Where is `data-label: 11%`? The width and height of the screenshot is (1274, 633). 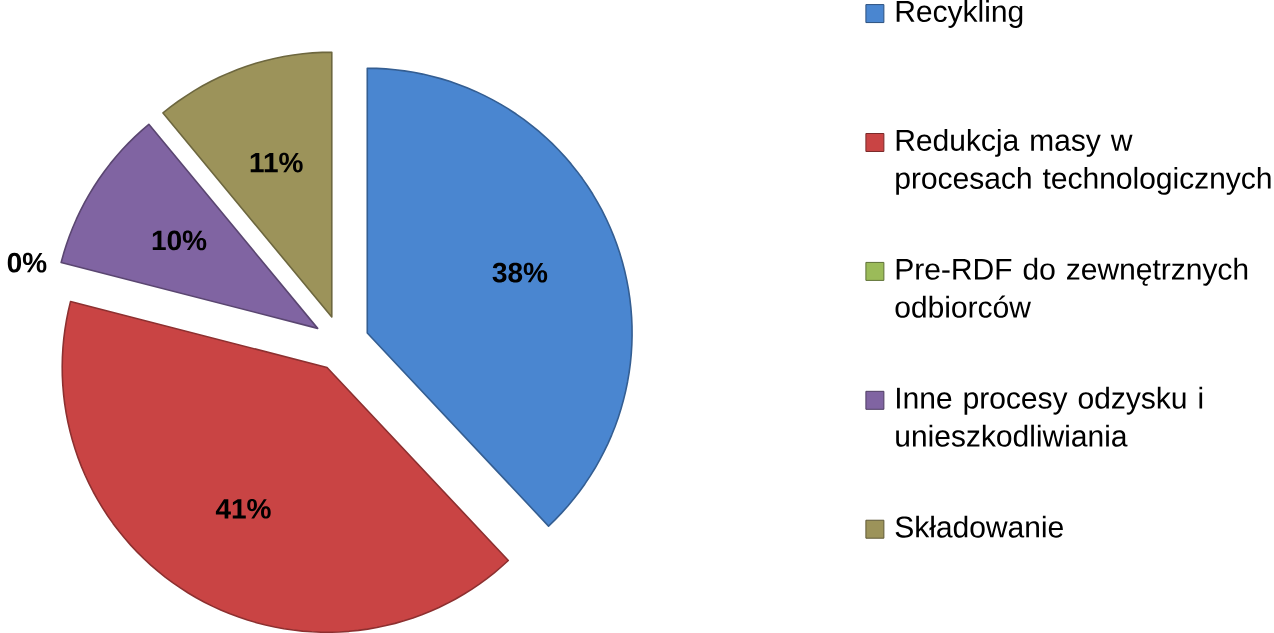 data-label: 11% is located at coordinates (276, 162).